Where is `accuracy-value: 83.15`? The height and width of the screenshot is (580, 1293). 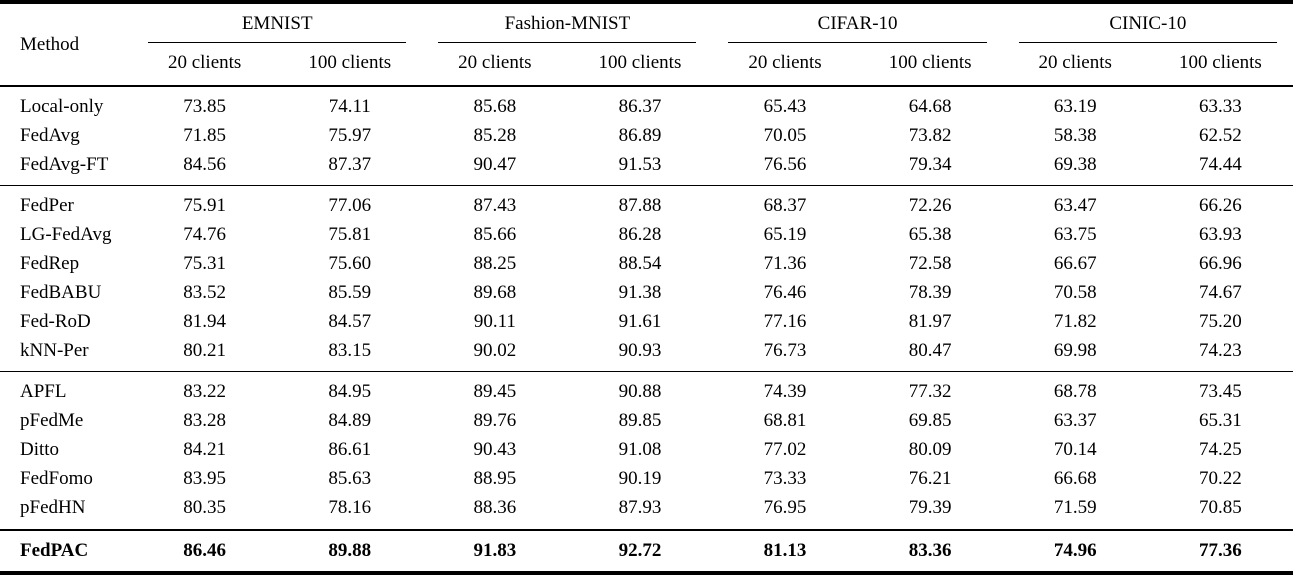 accuracy-value: 83.15 is located at coordinates (350, 351).